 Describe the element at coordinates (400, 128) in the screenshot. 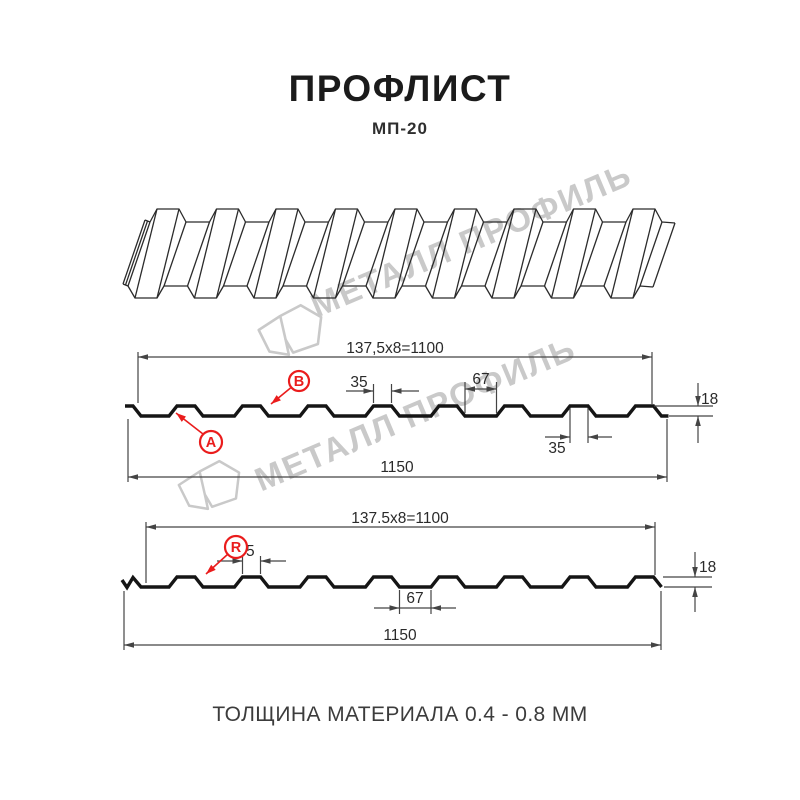

I see `profile-model-label: МП-20` at that location.